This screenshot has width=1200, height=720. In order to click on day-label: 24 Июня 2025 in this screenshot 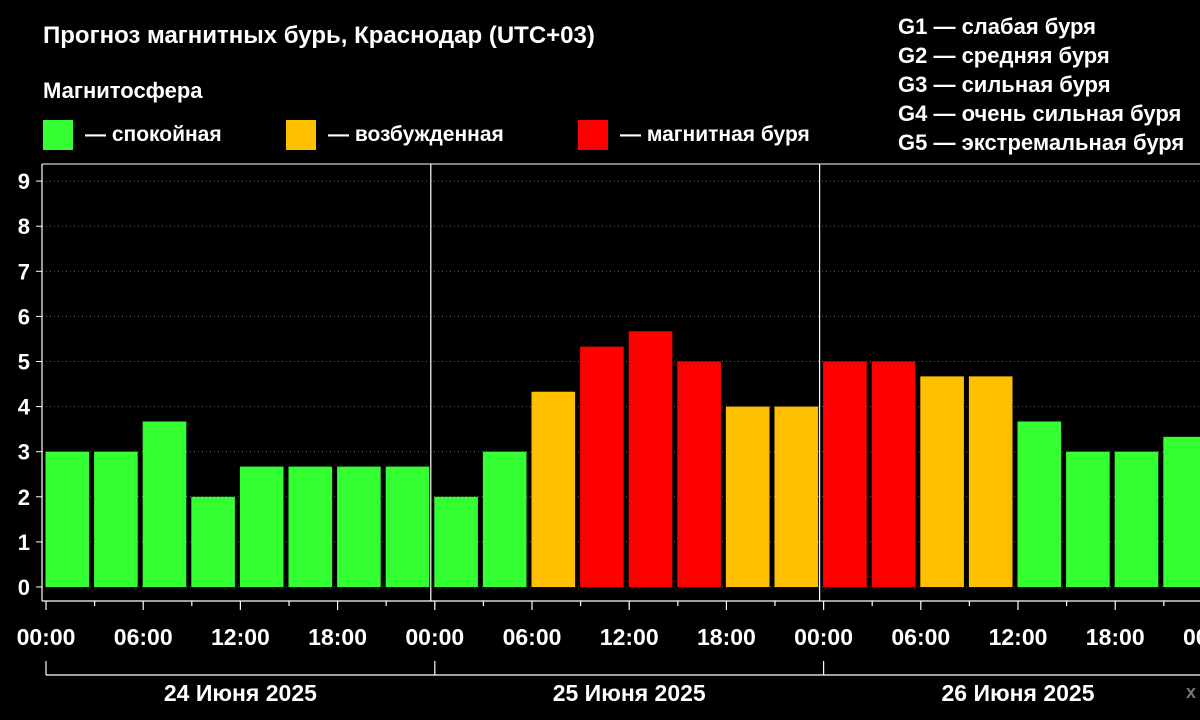, I will do `click(240, 693)`.